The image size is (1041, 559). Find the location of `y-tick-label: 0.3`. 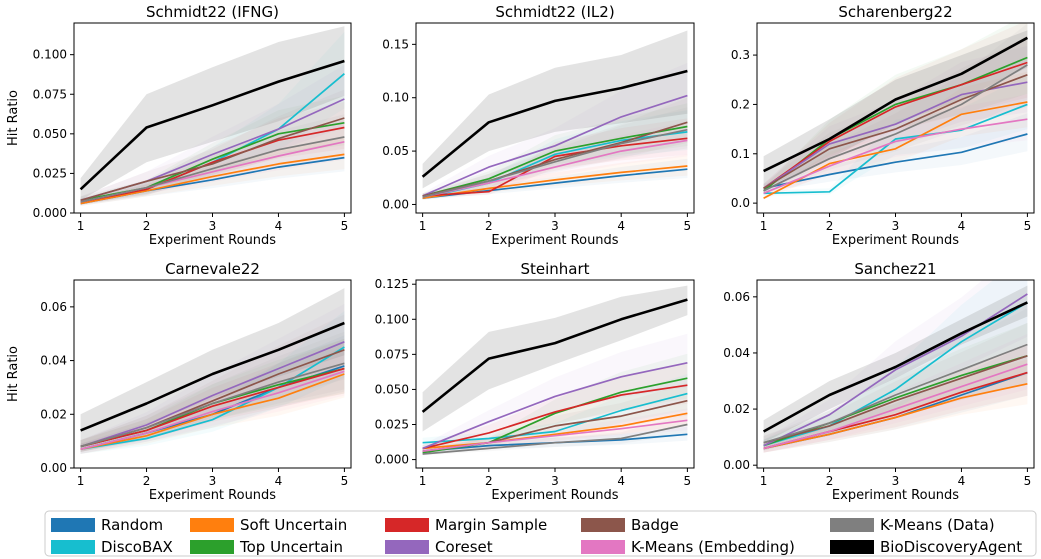

y-tick-label: 0.3 is located at coordinates (740, 55).